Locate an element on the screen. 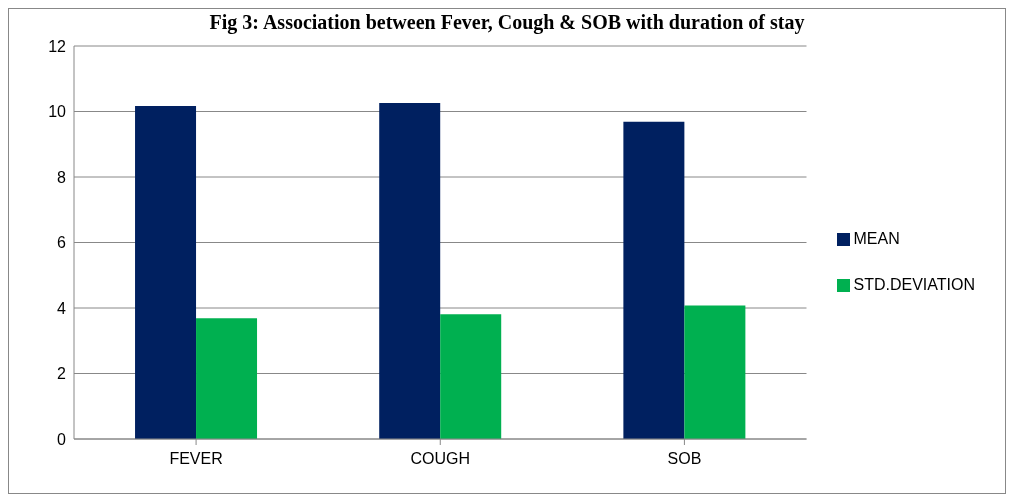  x-tick-label: COUGH is located at coordinates (440, 459).